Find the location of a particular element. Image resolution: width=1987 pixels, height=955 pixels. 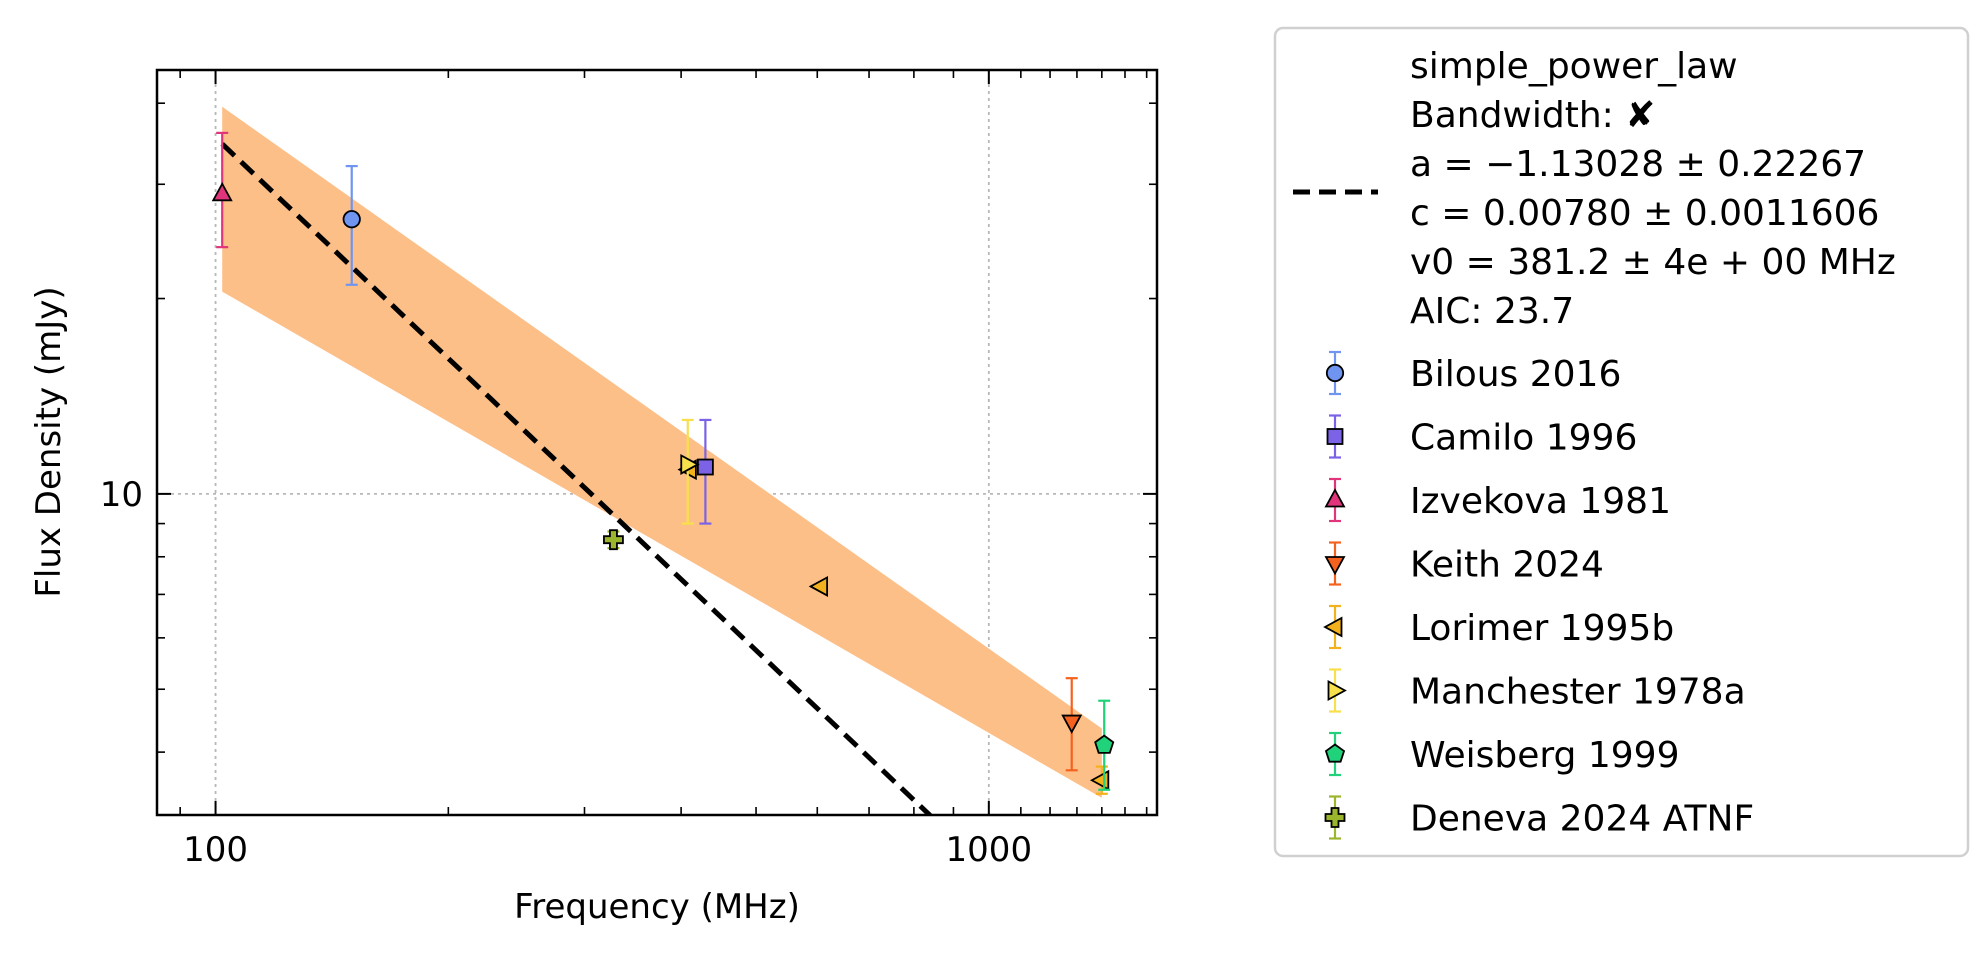

x-tick-label: 1000 is located at coordinates (989, 850).